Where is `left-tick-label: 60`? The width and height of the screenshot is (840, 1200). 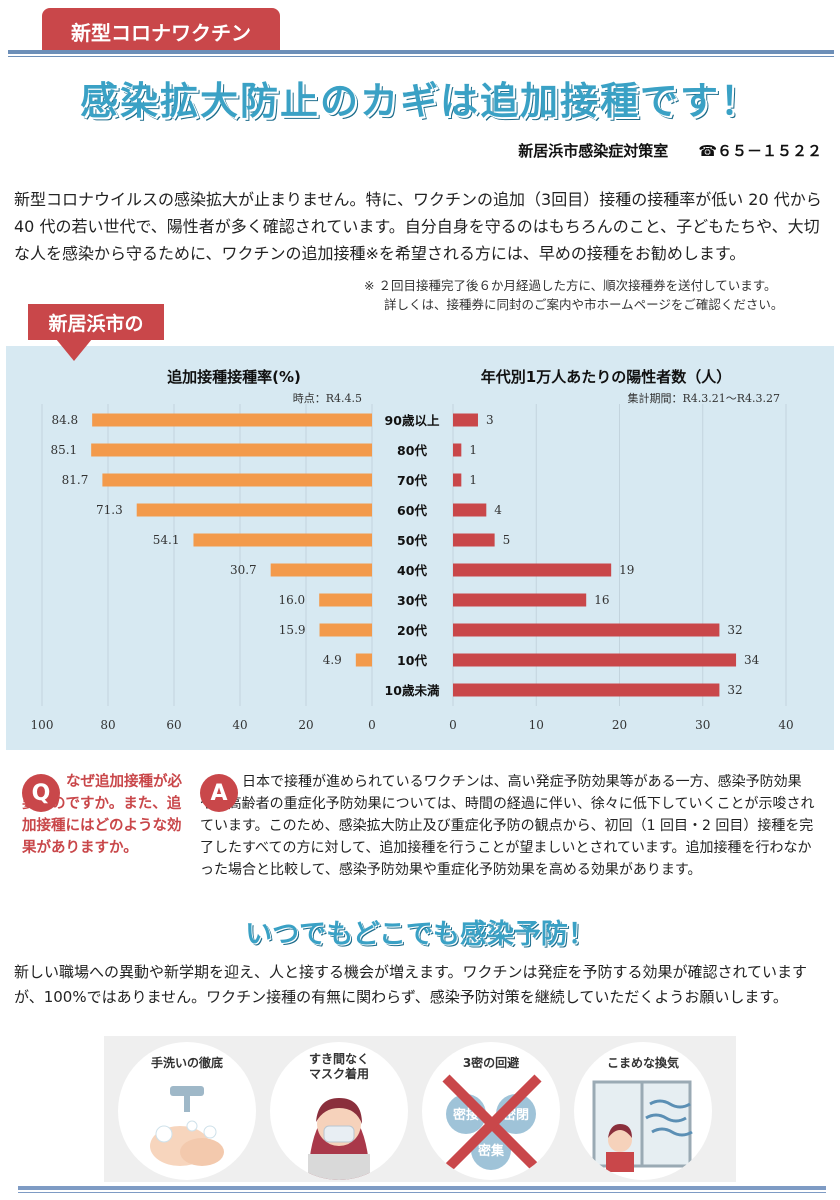
left-tick-label: 60 is located at coordinates (173, 725).